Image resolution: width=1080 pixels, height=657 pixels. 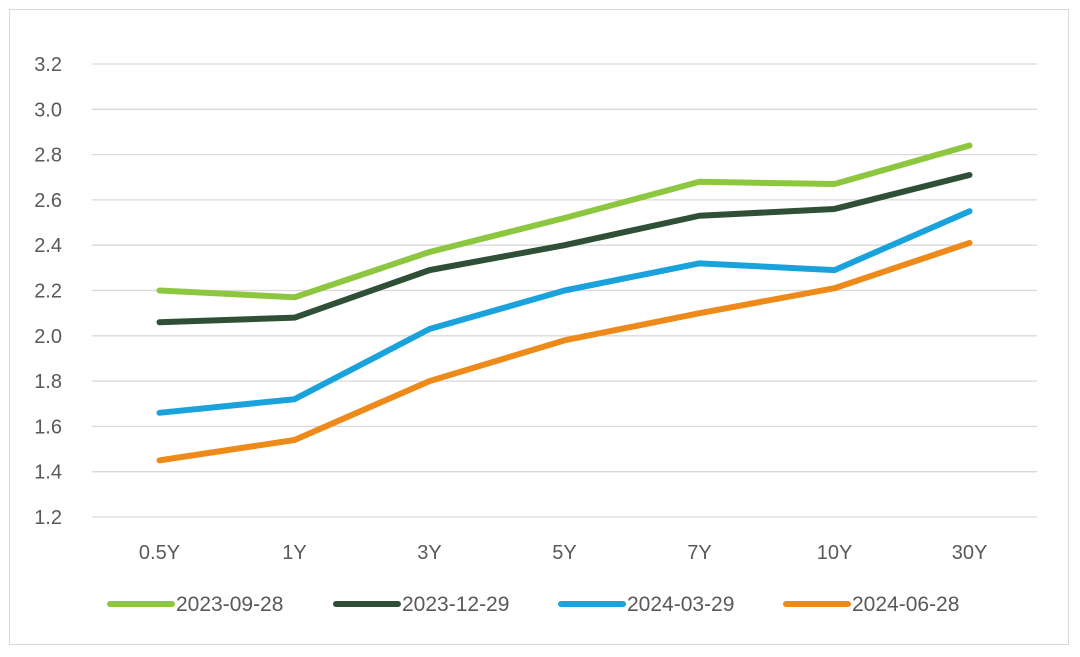 What do you see at coordinates (229, 604) in the screenshot?
I see `legend-label: 2023-09-28` at bounding box center [229, 604].